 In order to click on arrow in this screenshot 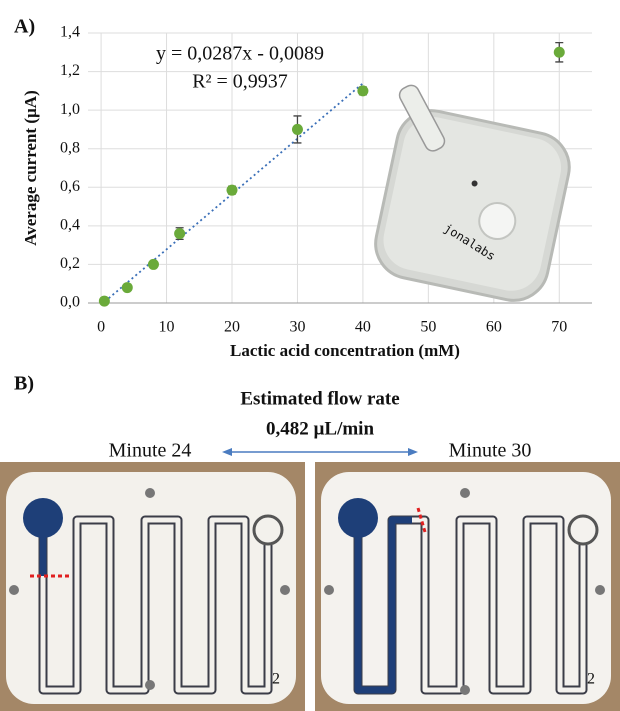, I will do `click(320, 452)`.